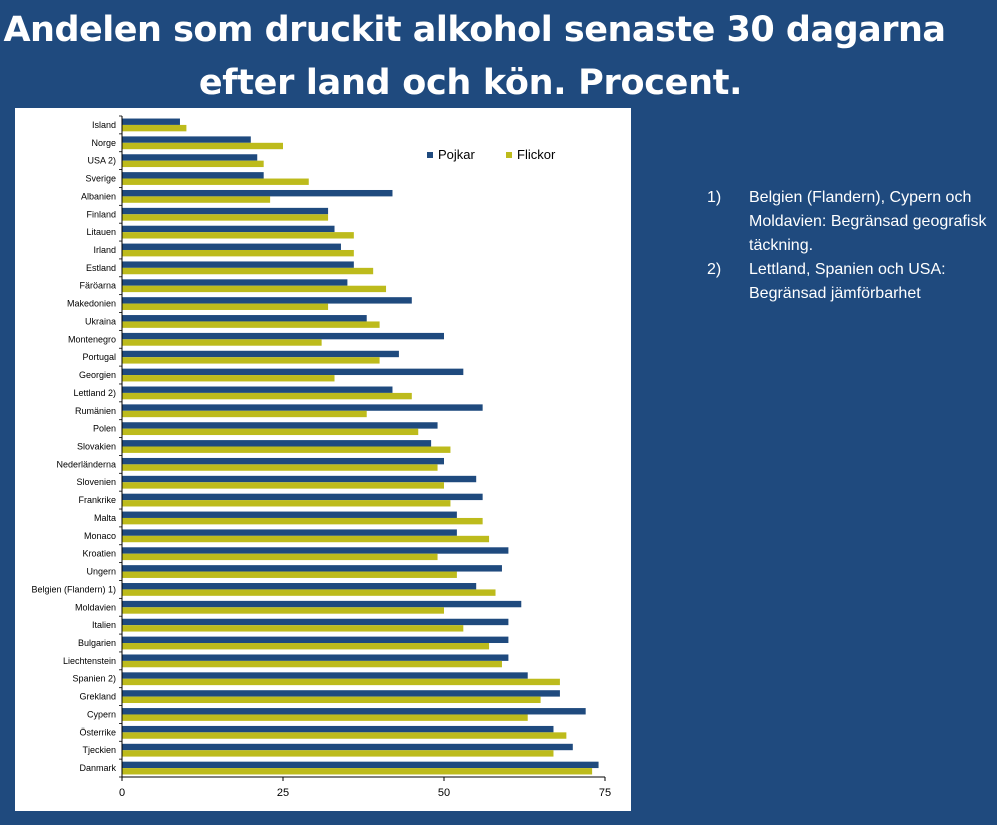  Describe the element at coordinates (103, 143) in the screenshot. I see `category-label-1: Norge` at that location.